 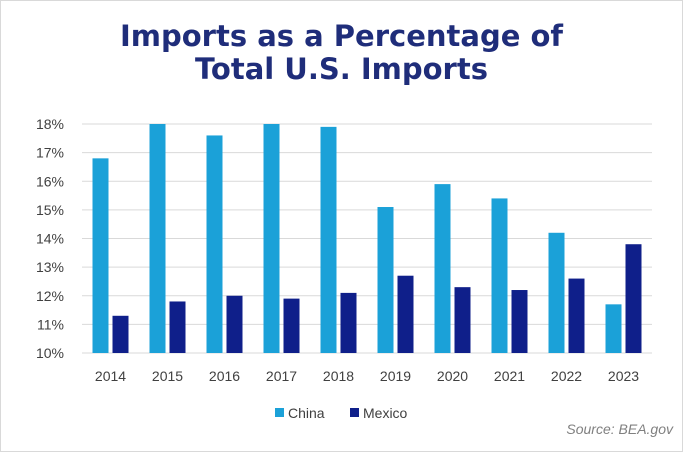 What do you see at coordinates (167, 376) in the screenshot?
I see `x-tick-label: 2015` at bounding box center [167, 376].